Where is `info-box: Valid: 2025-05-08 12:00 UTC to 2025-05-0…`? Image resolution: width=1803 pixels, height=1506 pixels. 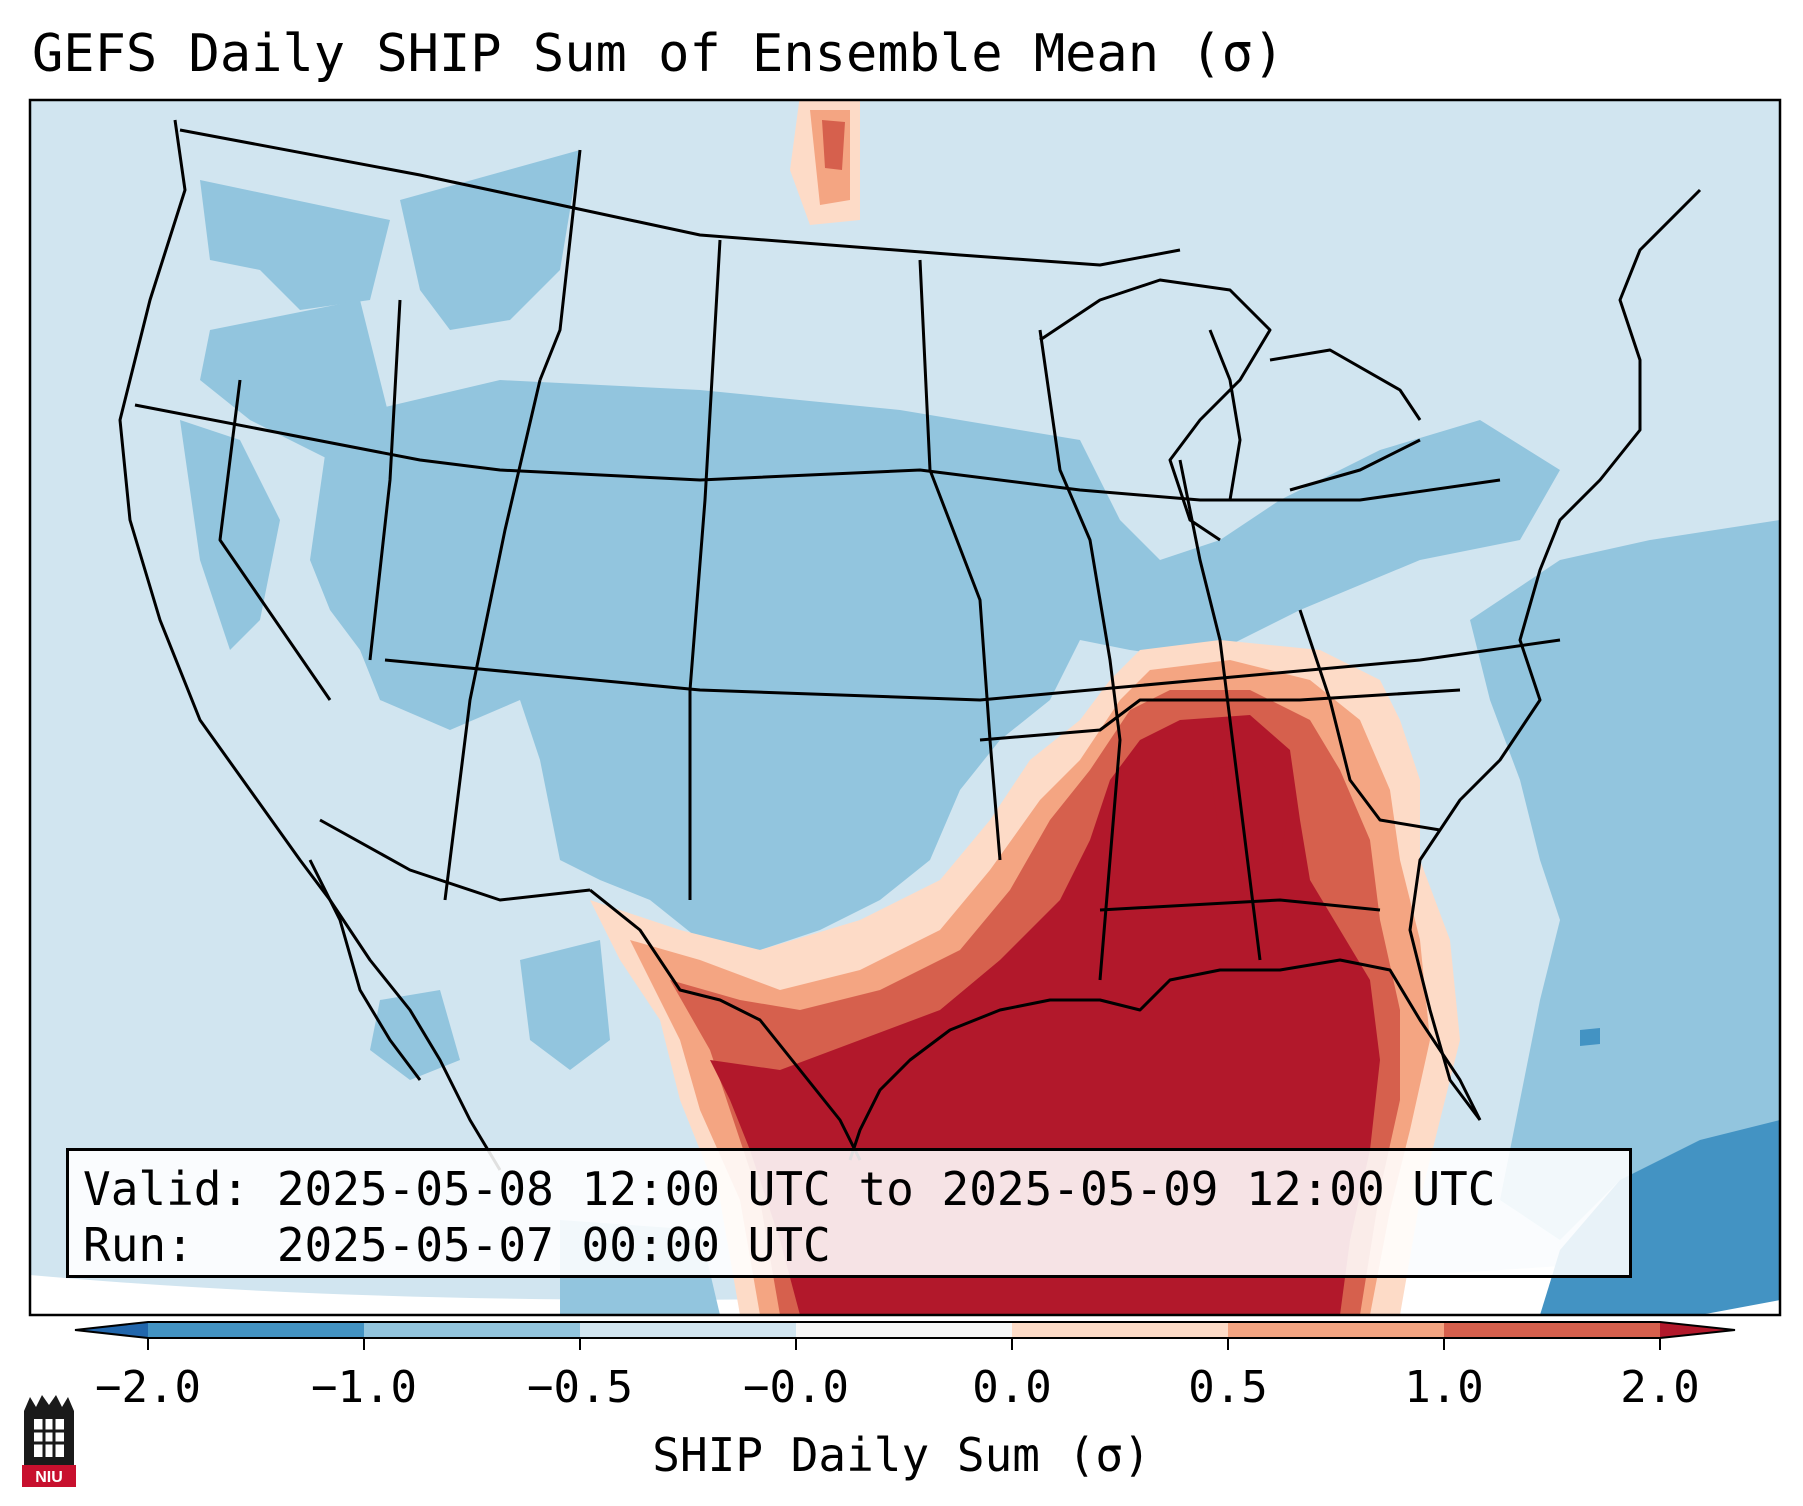
info-box: Valid: 2025-05-08 12:00 UTC to 2025-05-0… is located at coordinates (849, 1213).